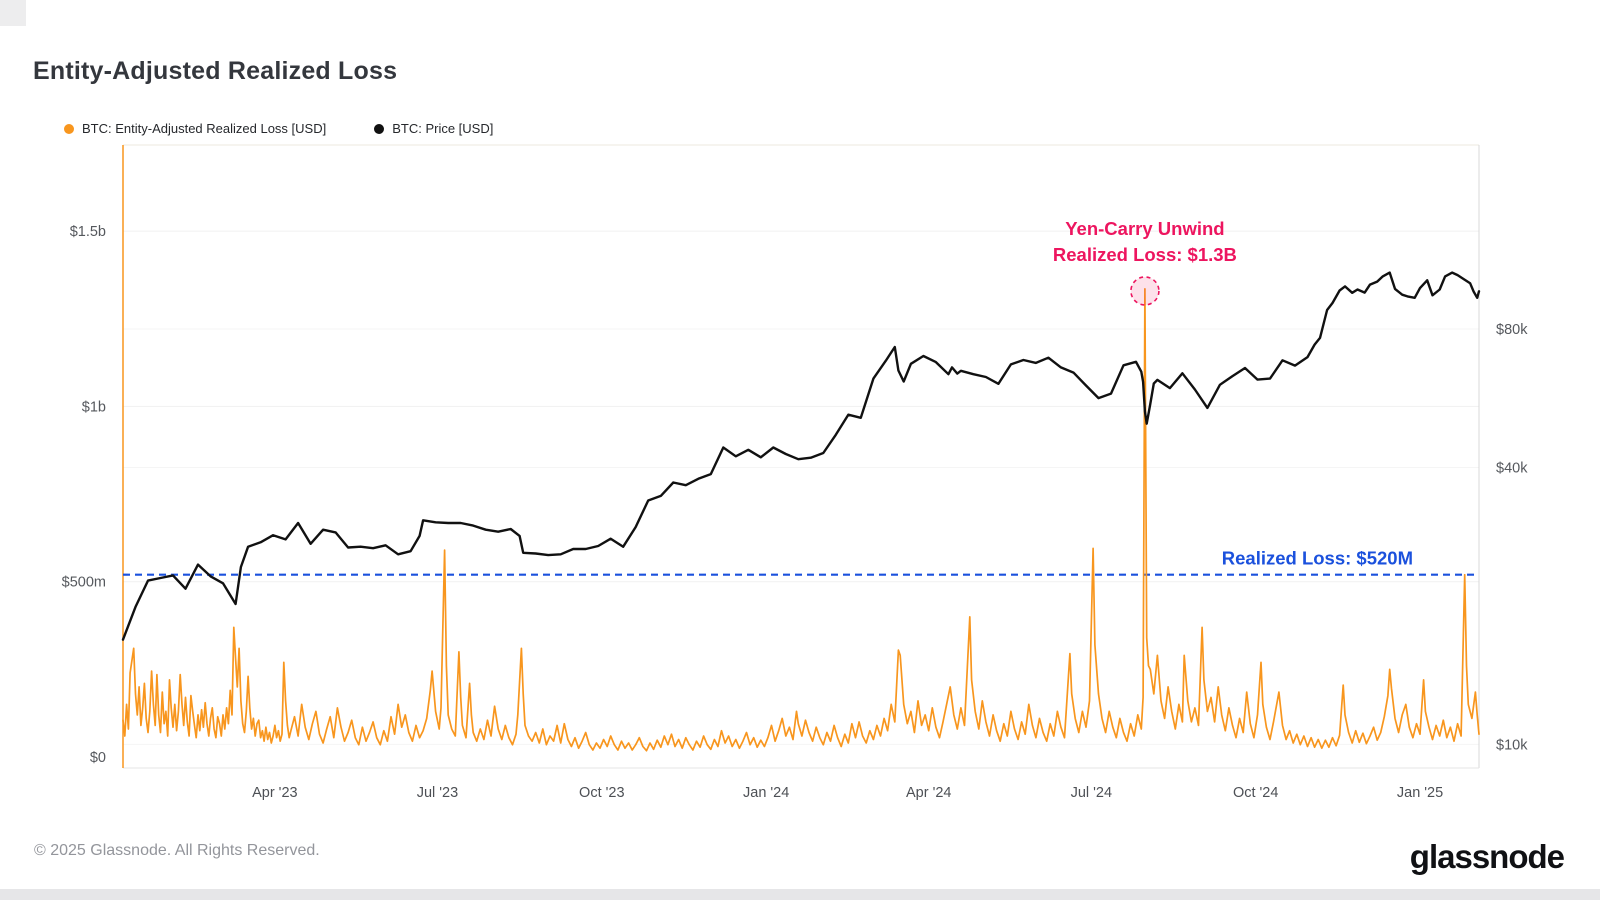 The height and width of the screenshot is (900, 1600). I want to click on legend-item-price: BTC: Price [USD], so click(433, 128).